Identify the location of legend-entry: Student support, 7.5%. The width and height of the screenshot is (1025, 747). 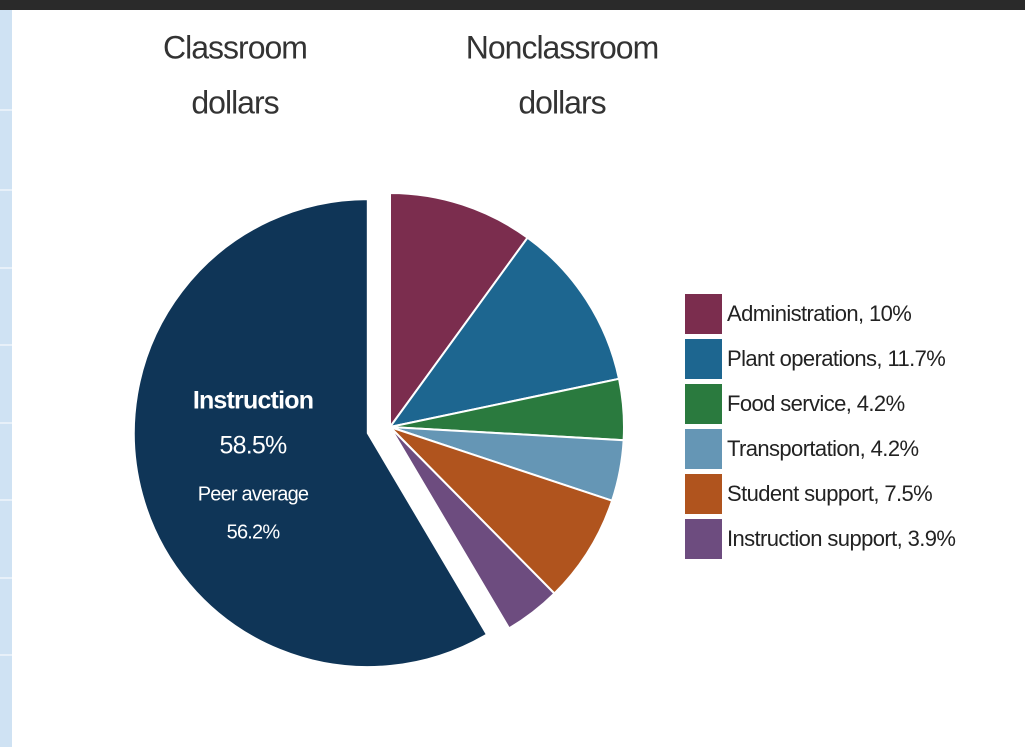
(829, 493).